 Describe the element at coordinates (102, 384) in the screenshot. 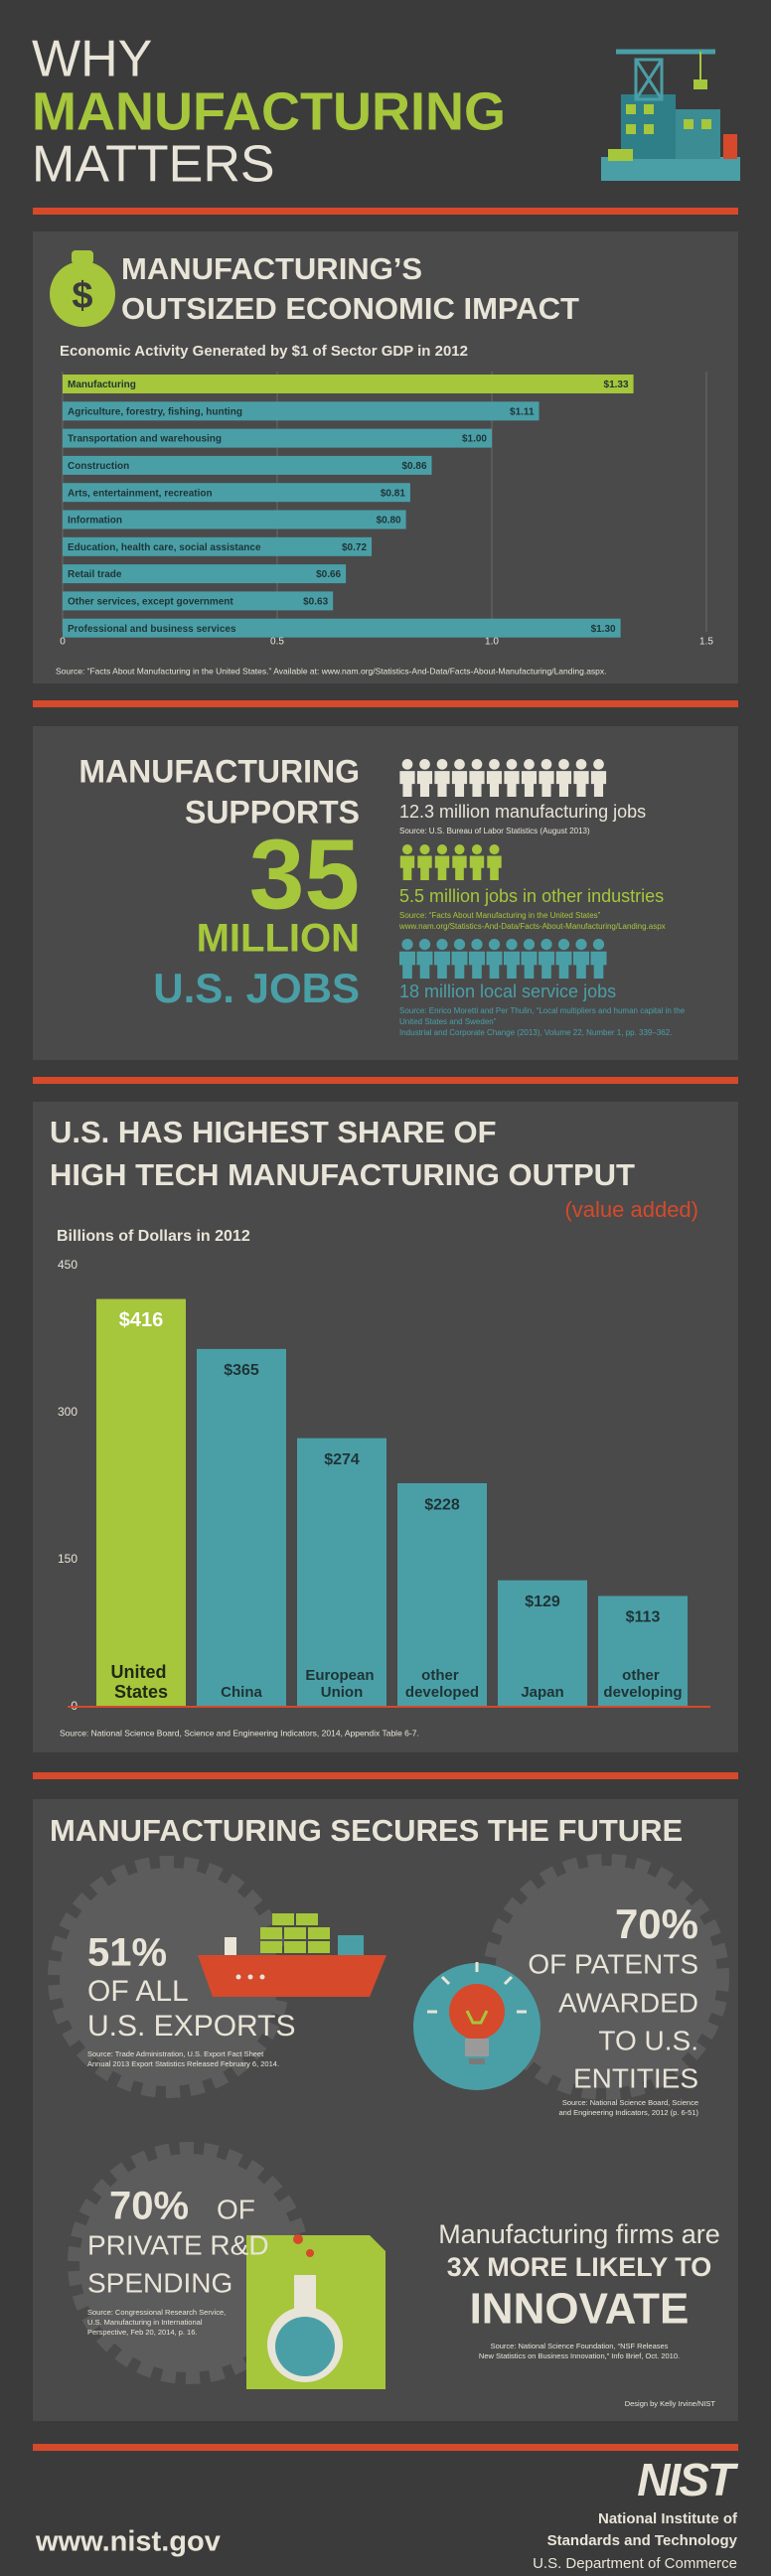

I see `category-label: Manufacturing` at that location.